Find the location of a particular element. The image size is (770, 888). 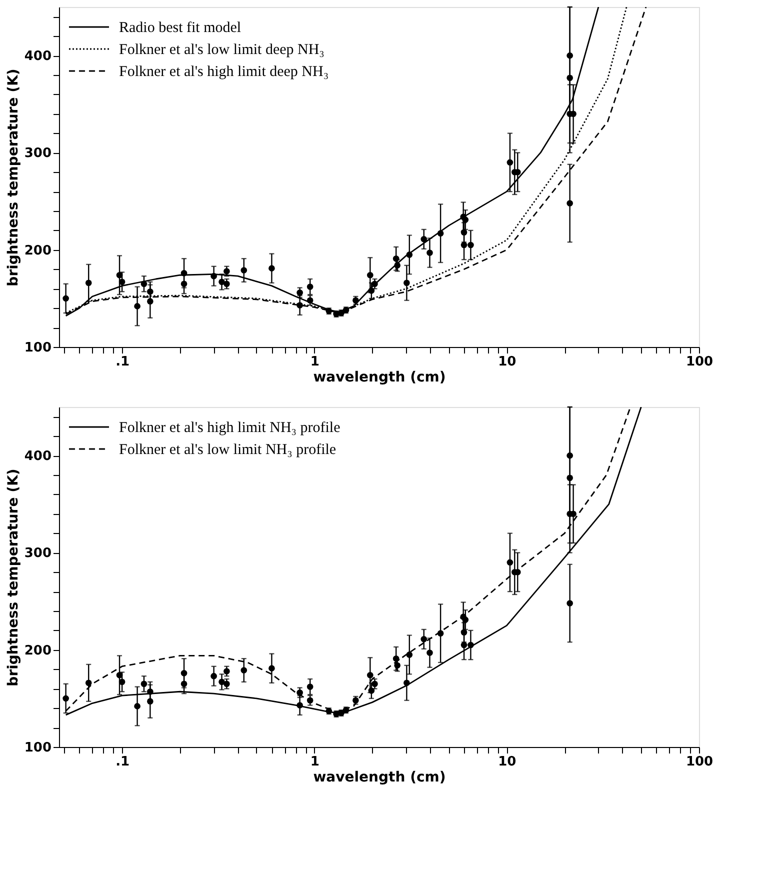

legend-label: Folkner et al's high limit NH₃ profile is located at coordinates (230, 428).